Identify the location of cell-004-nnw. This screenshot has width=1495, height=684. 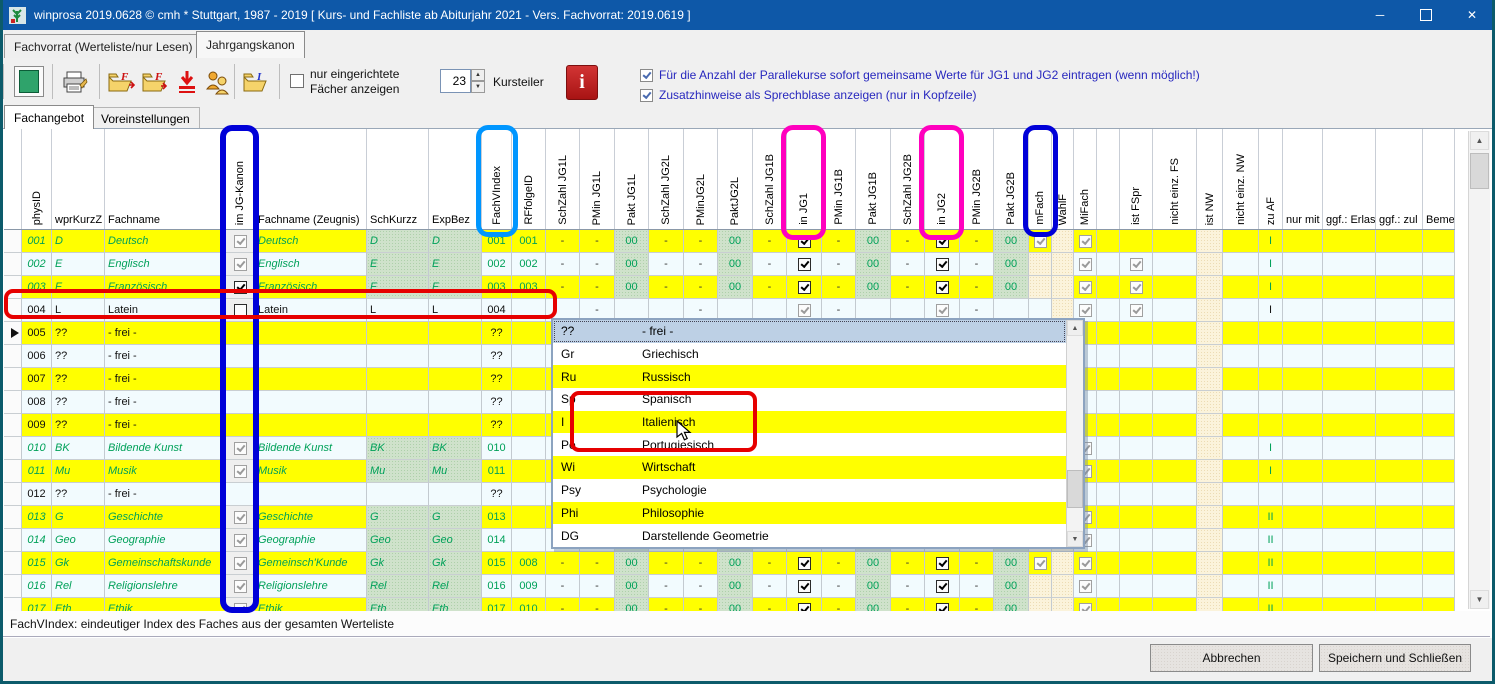
(1241, 310).